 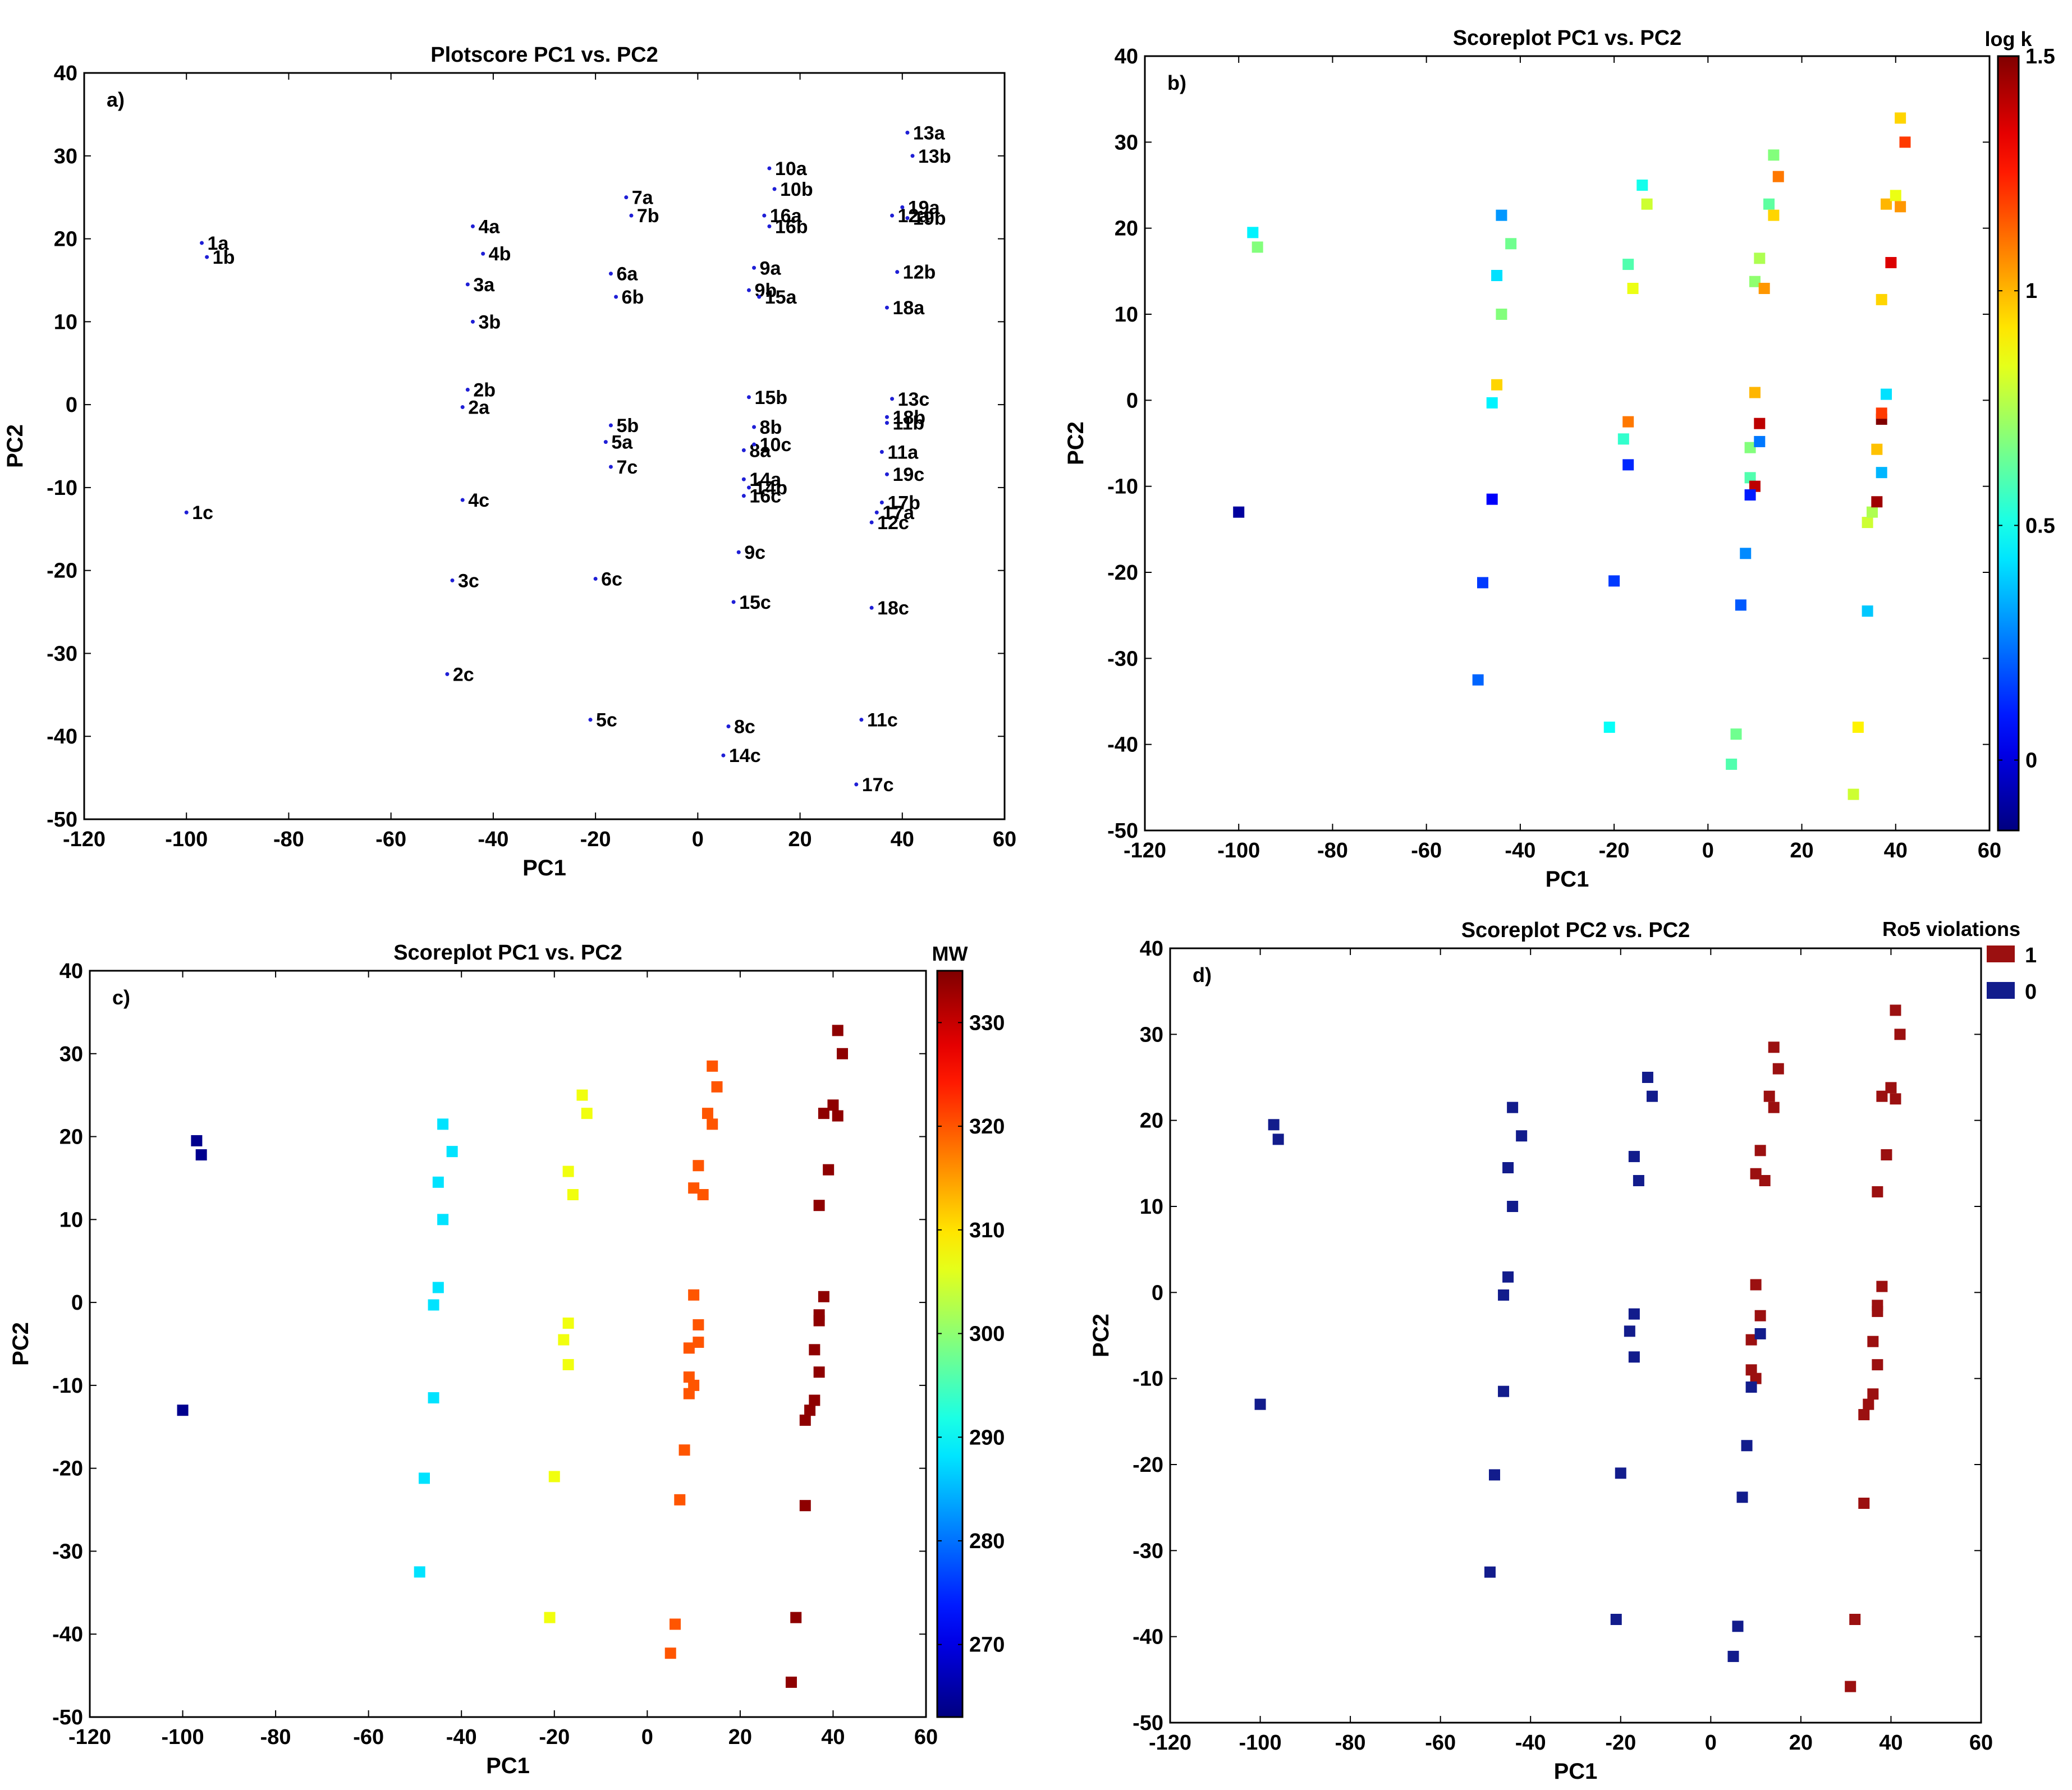 I want to click on point-label: 11b, so click(x=908, y=424).